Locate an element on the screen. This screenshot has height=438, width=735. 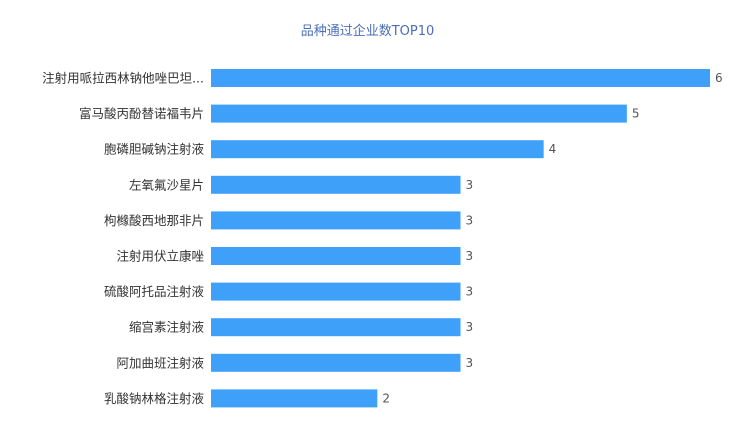
category-label-3: 胞磷胆碱钠注射液 is located at coordinates (154, 149).